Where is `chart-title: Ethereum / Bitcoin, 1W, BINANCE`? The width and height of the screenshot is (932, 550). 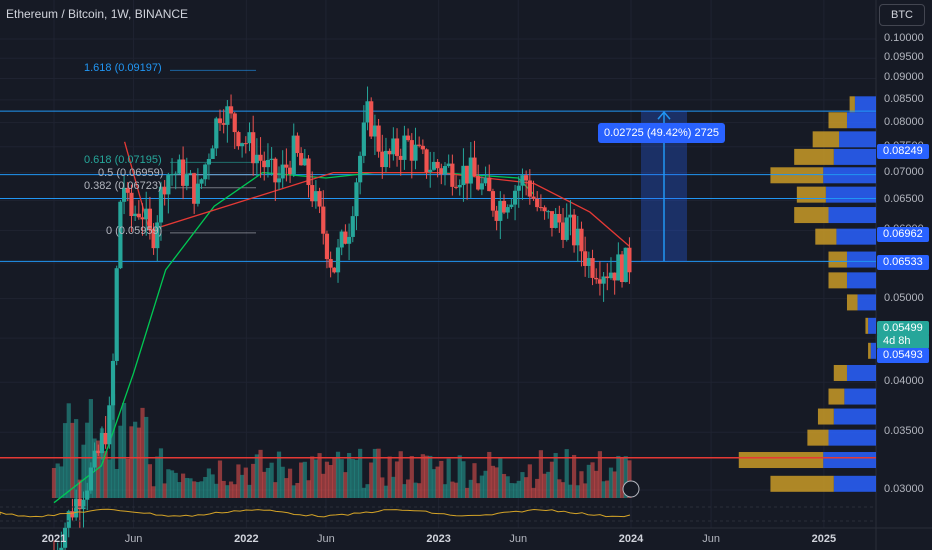 chart-title: Ethereum / Bitcoin, 1W, BINANCE is located at coordinates (97, 14).